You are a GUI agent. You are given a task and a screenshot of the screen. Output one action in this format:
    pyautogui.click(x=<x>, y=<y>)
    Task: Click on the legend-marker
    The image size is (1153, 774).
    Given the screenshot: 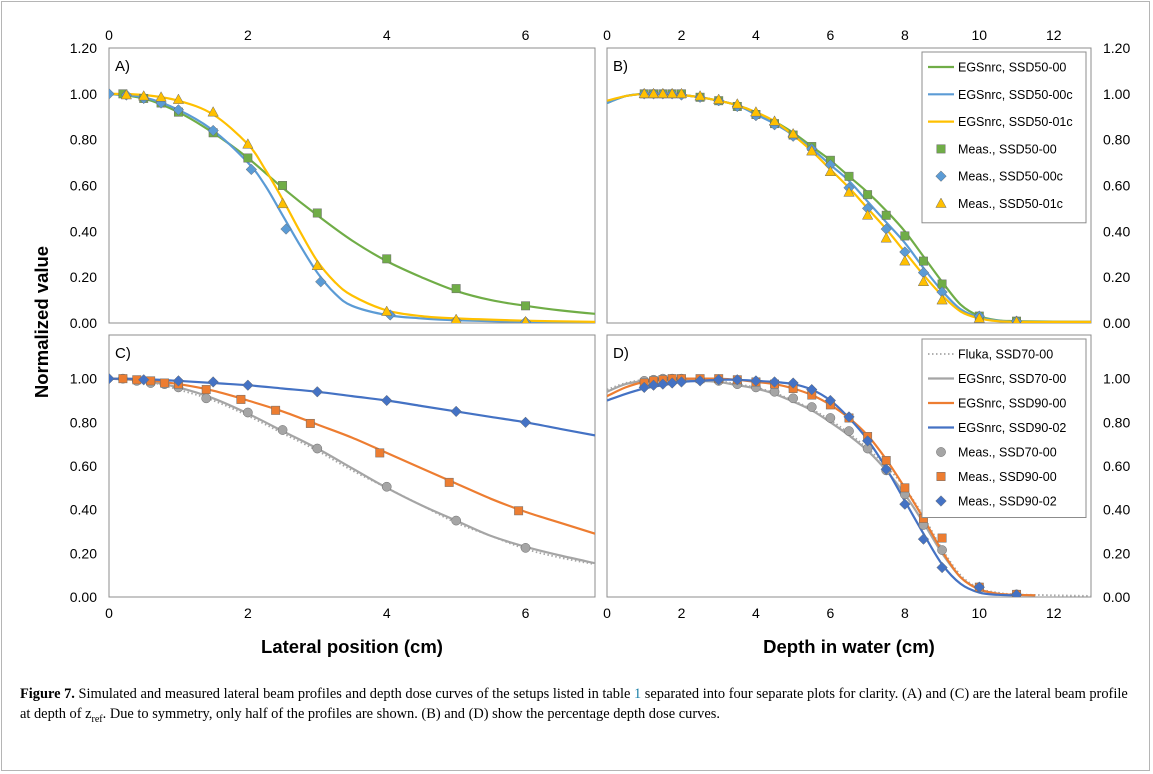 What is the action you would take?
    pyautogui.click(x=941, y=176)
    